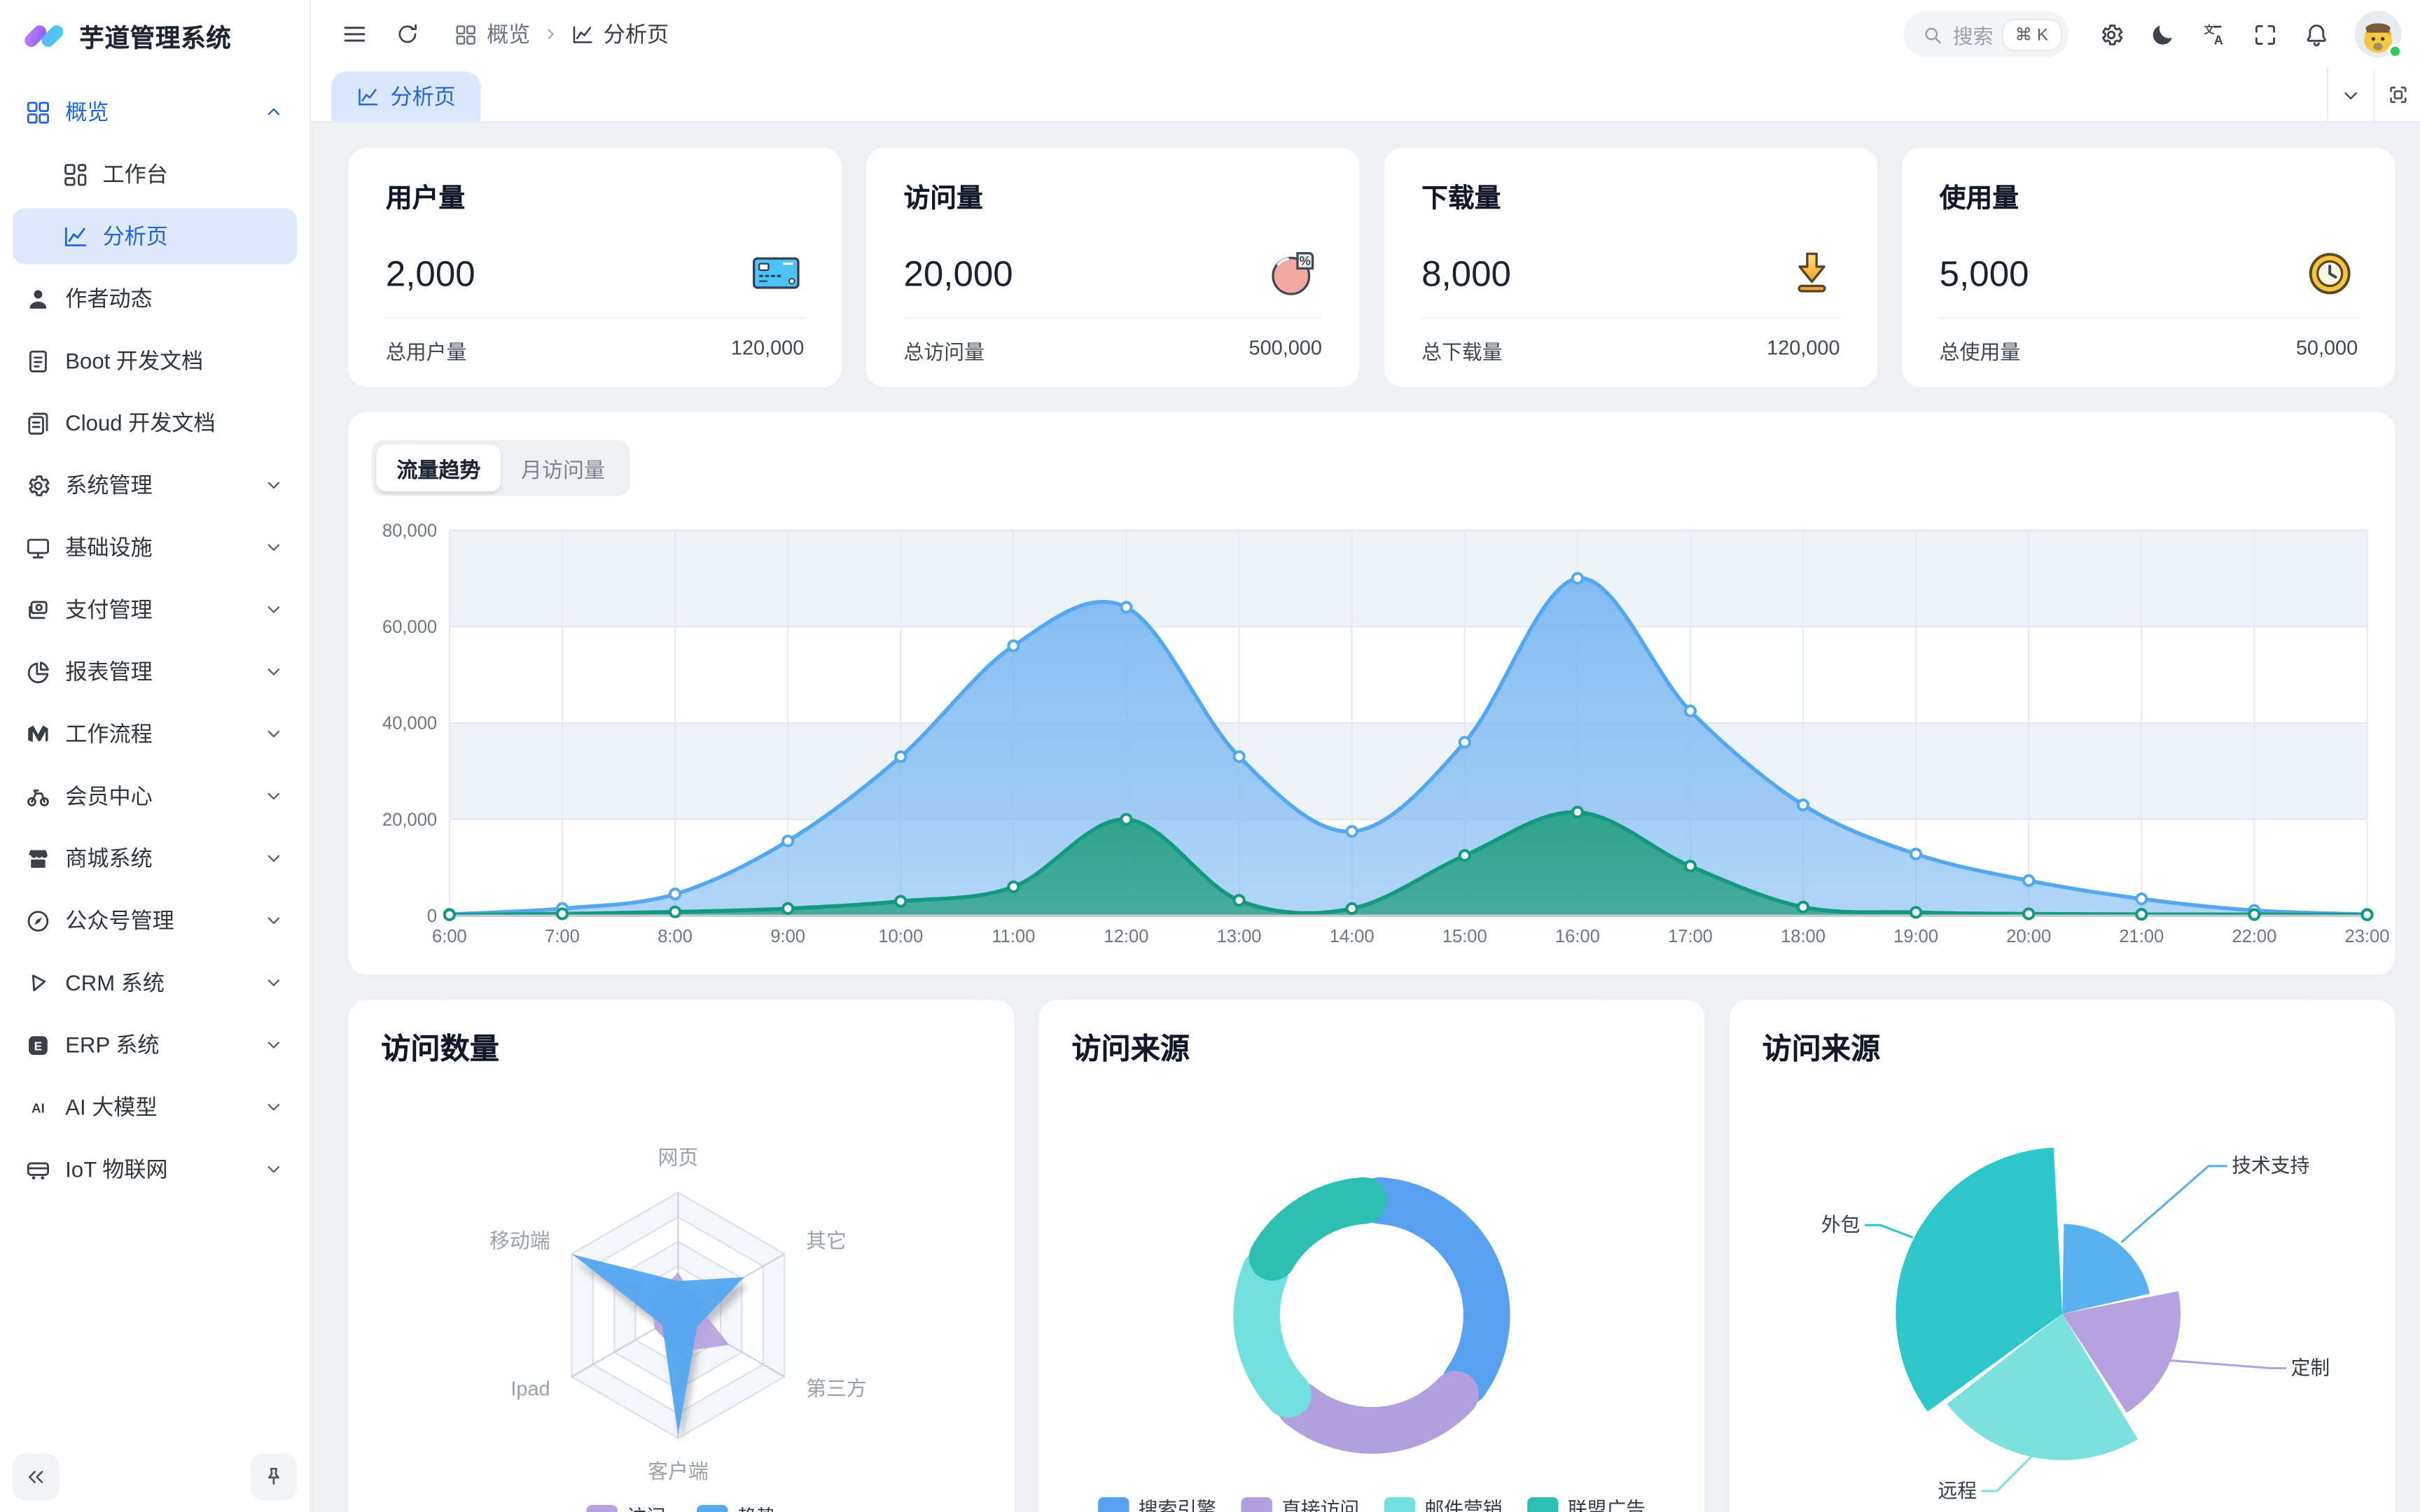 This screenshot has height=1512, width=2420. I want to click on refresh-icon, so click(407, 34).